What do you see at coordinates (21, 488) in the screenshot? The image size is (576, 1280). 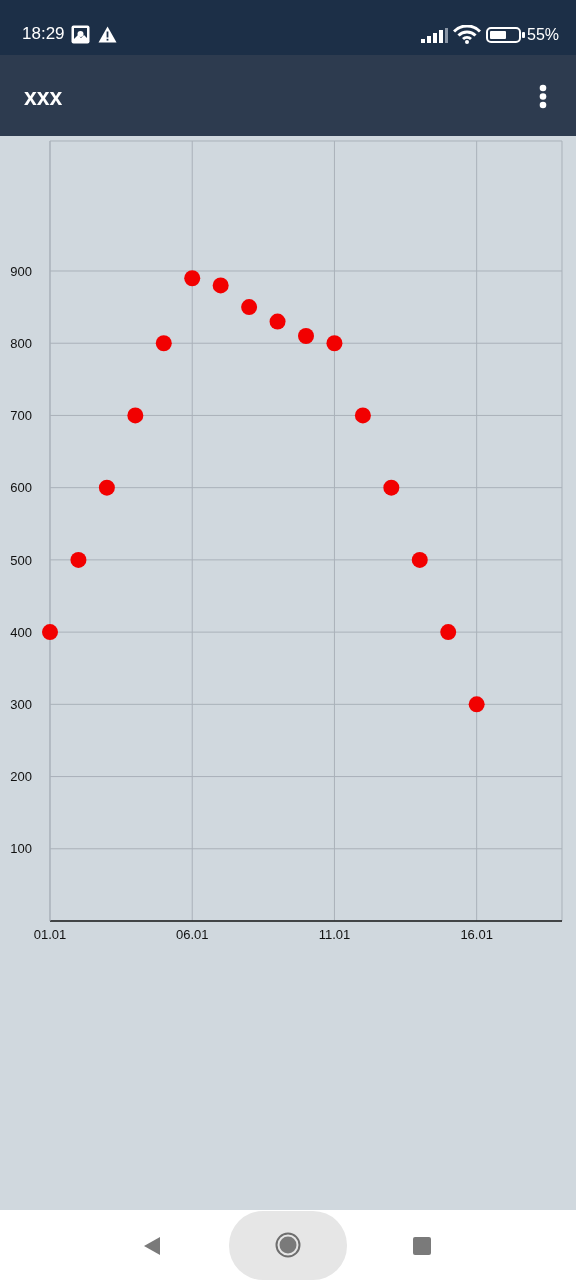 I see `y-tick-label: 600` at bounding box center [21, 488].